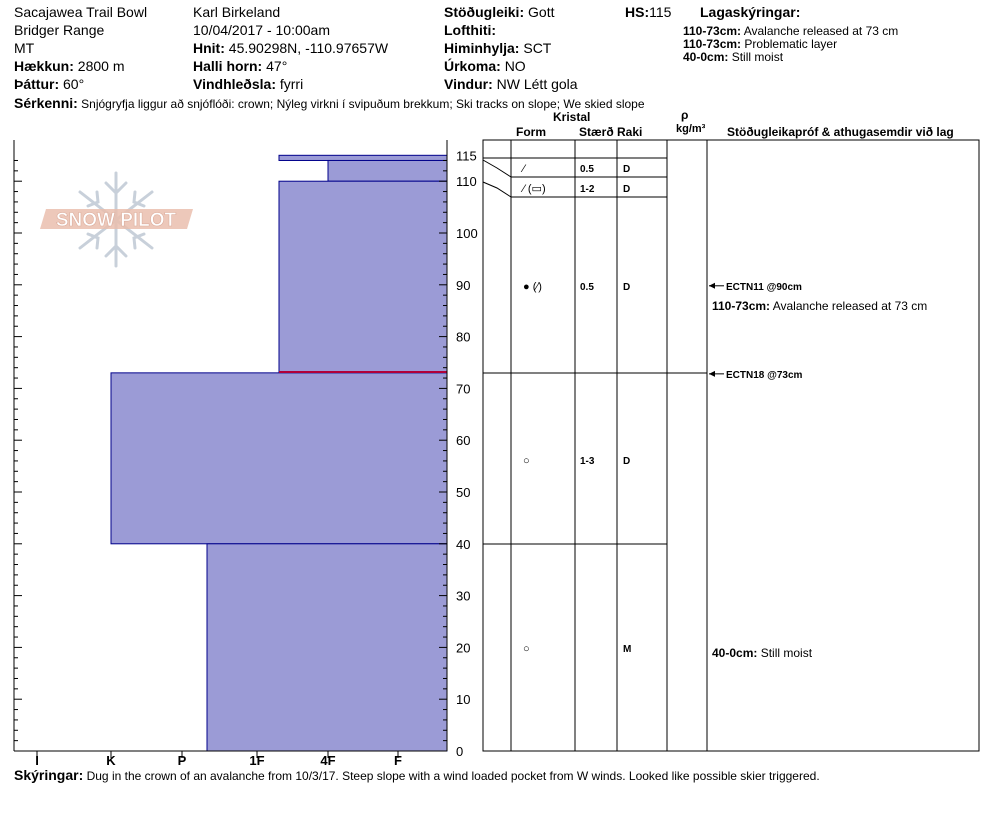  What do you see at coordinates (499, 12) in the screenshot?
I see `stability: Stöðugleiki: Gott` at bounding box center [499, 12].